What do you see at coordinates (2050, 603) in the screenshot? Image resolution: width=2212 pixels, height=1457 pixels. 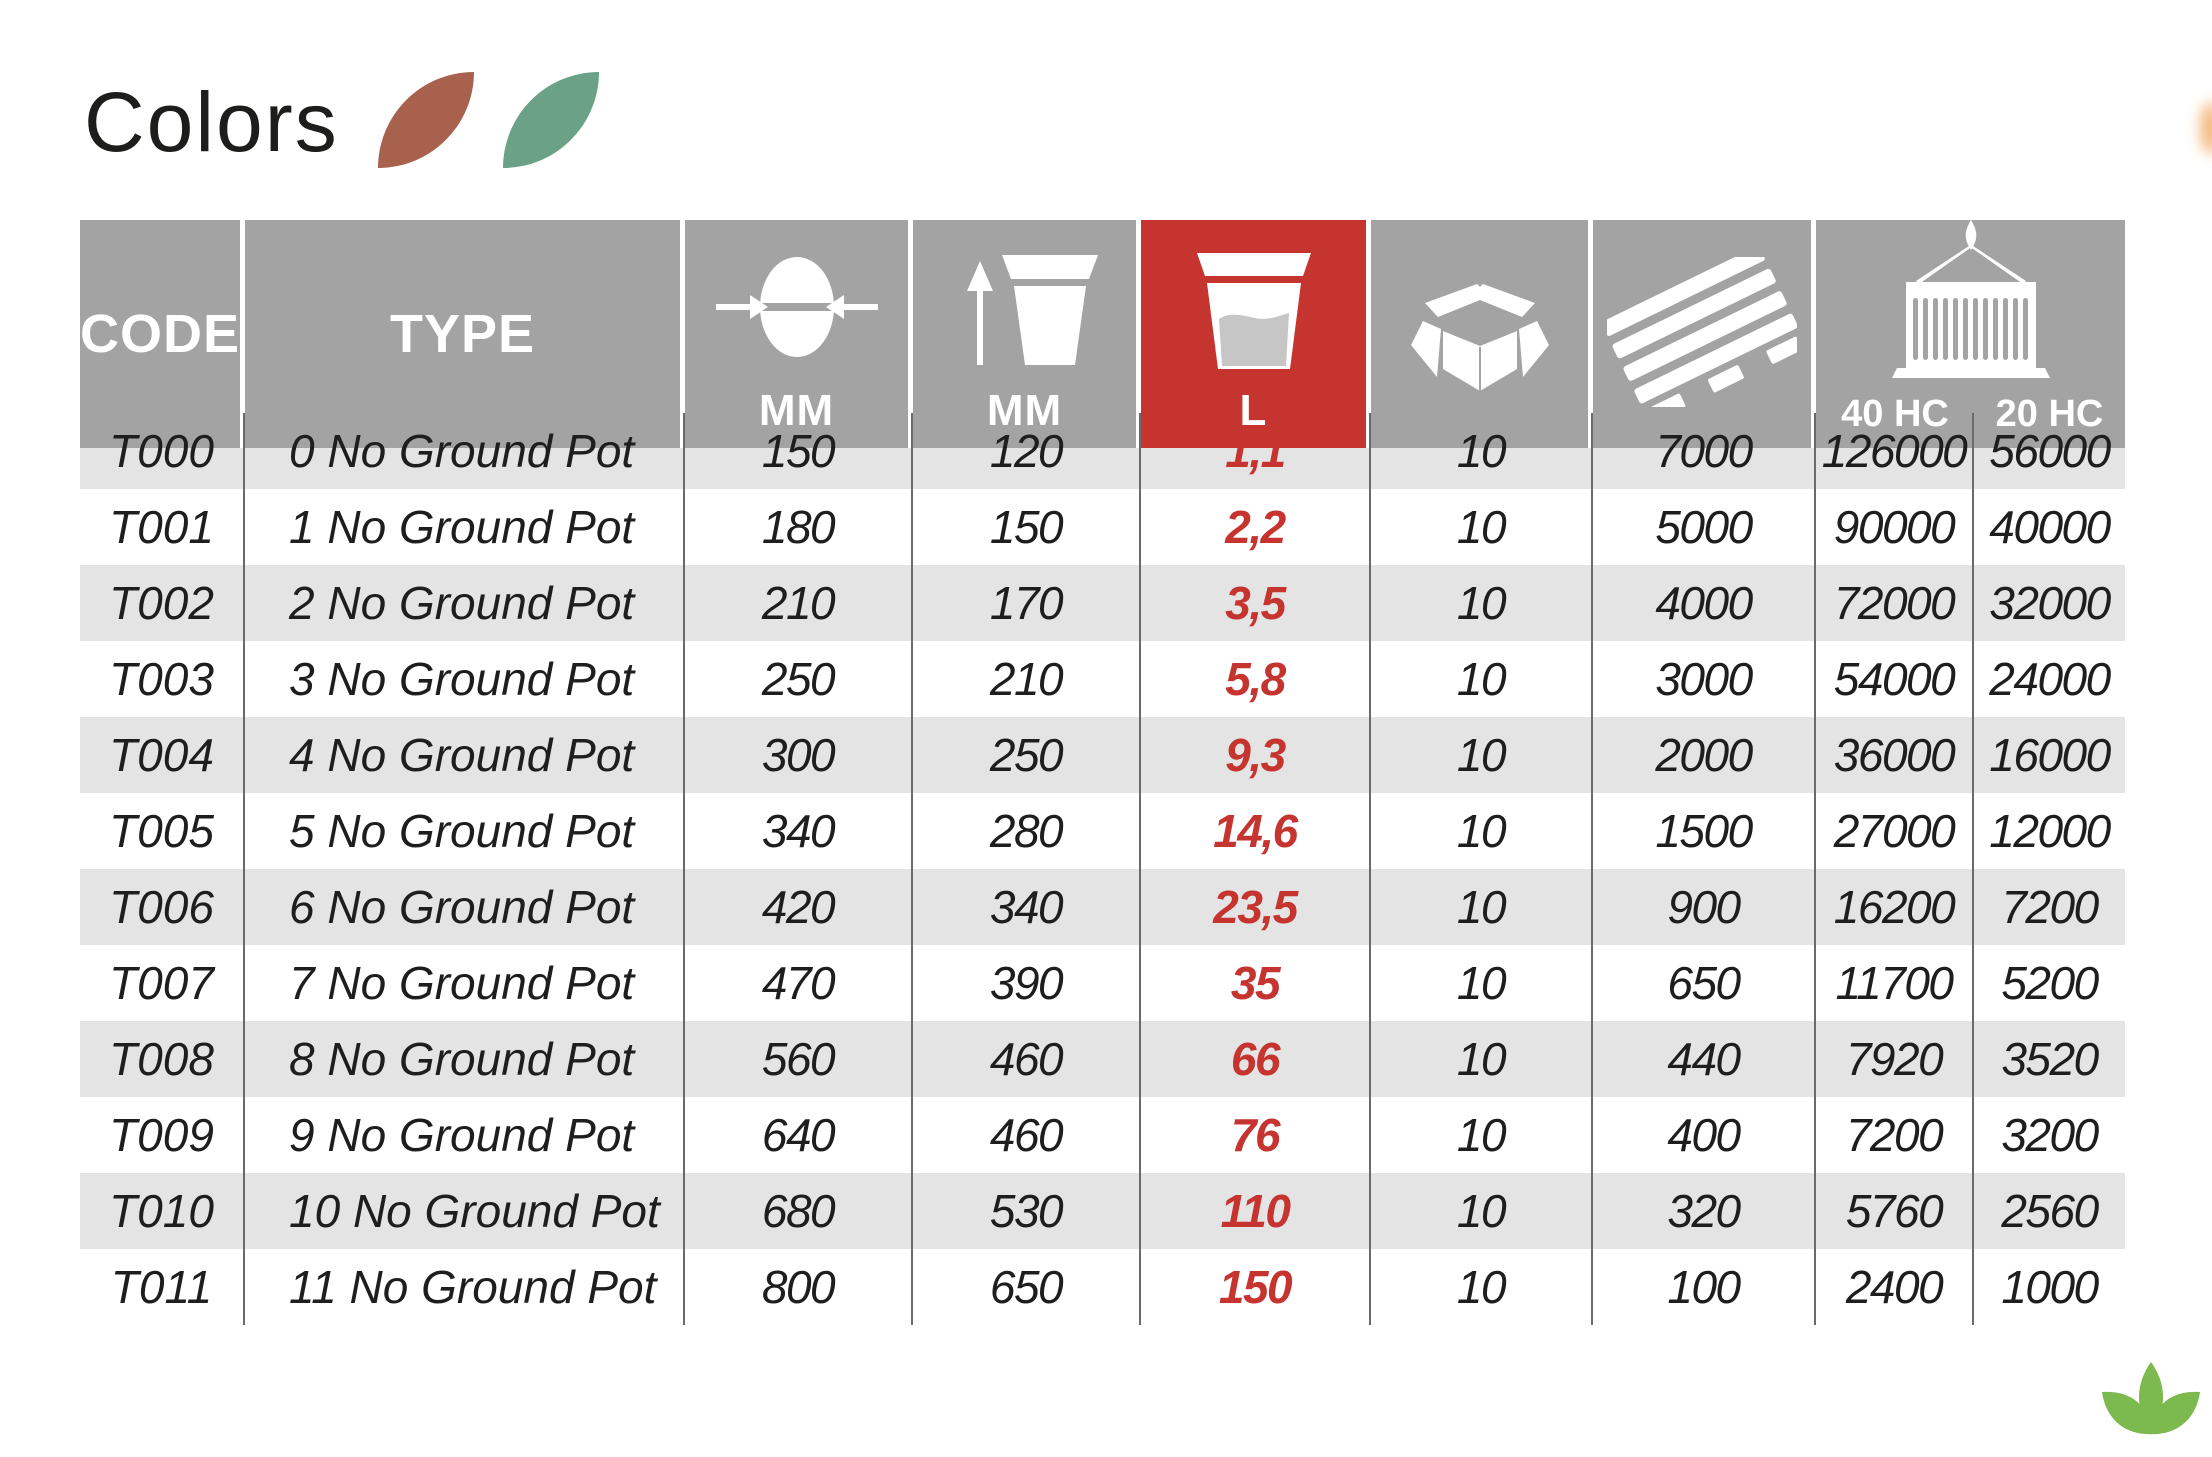 I see `per-20hc-cell: 32000` at bounding box center [2050, 603].